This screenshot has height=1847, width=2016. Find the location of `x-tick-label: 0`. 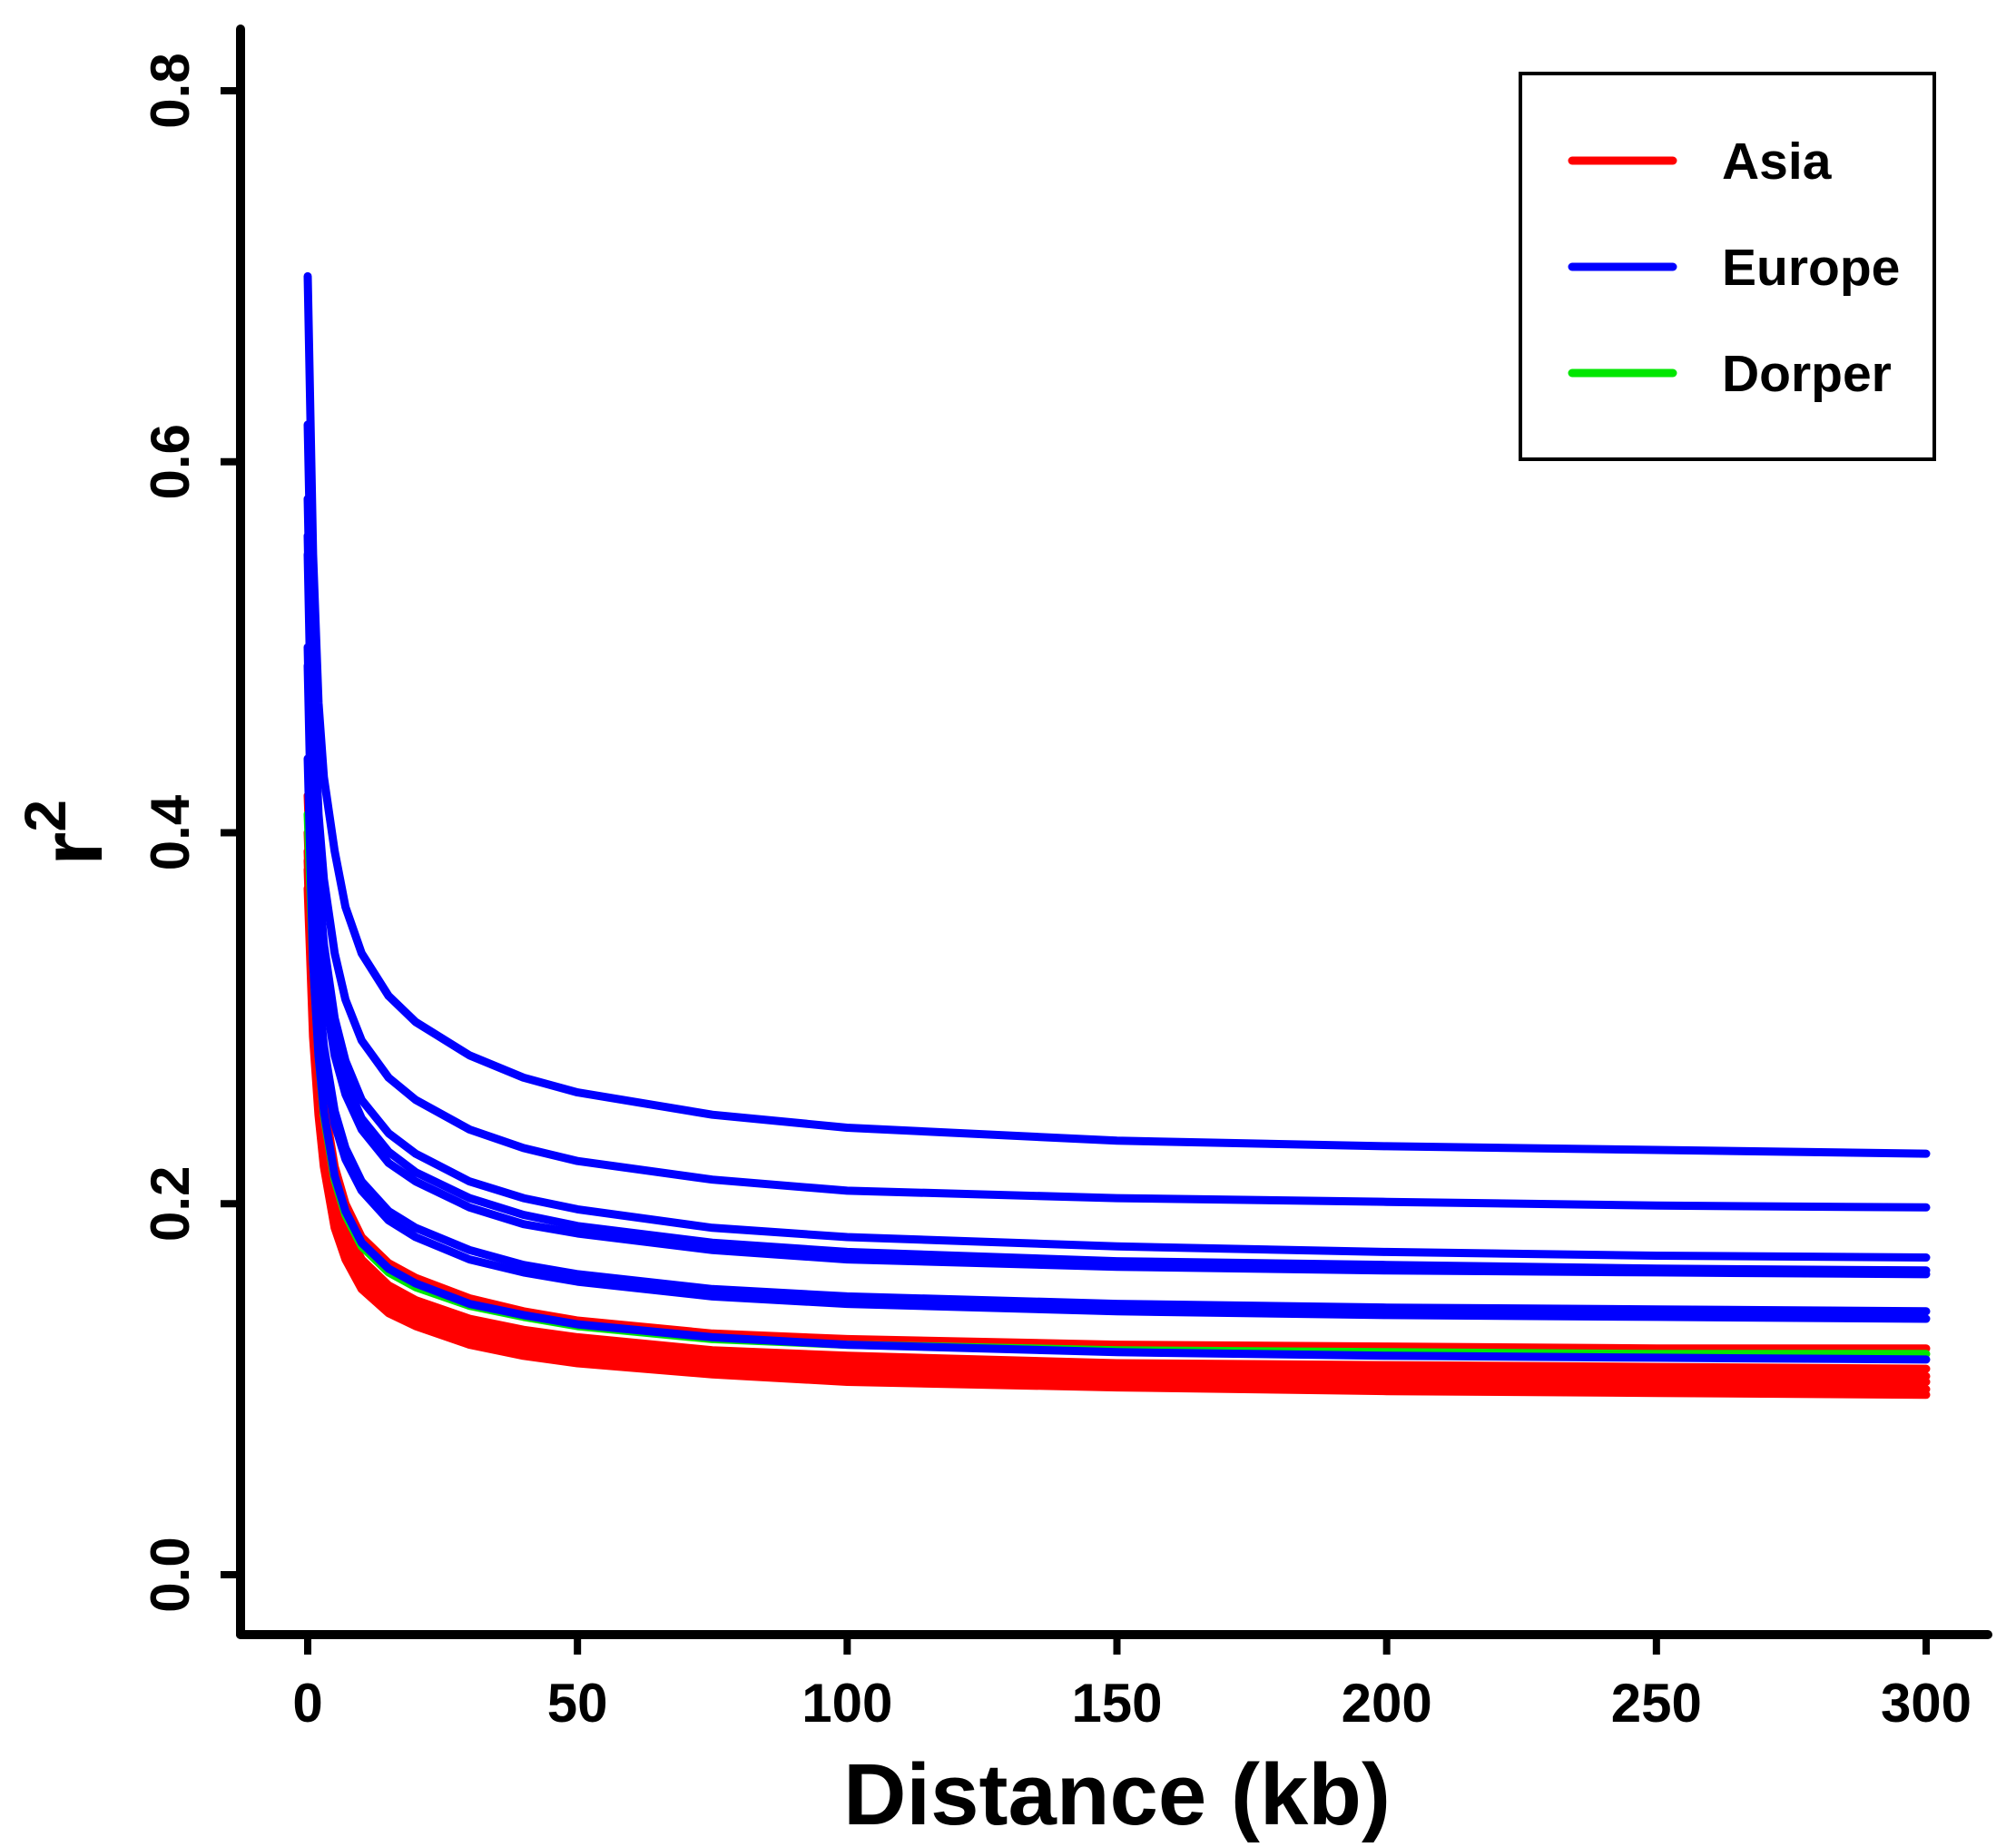

x-tick-label: 0 is located at coordinates (307, 1703).